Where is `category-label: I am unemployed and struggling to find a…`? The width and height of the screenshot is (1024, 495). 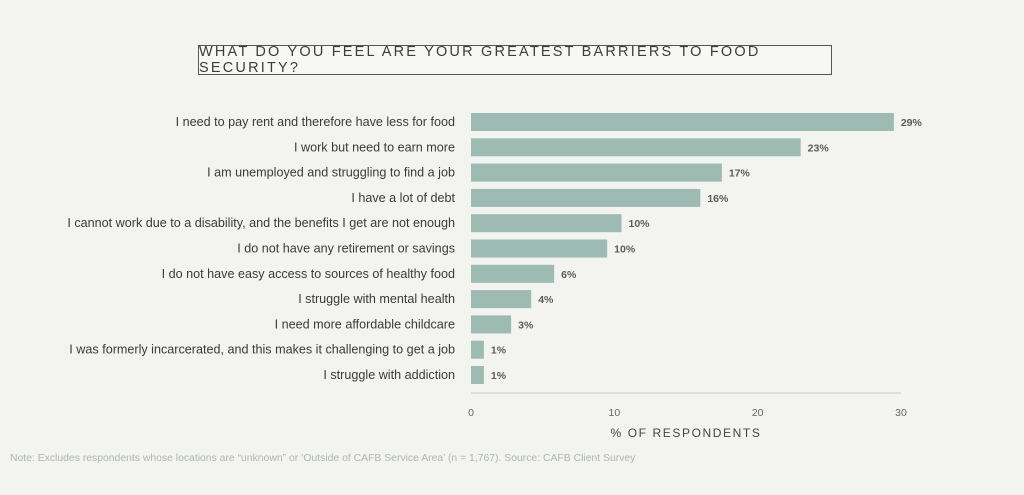 category-label: I am unemployed and struggling to find a… is located at coordinates (331, 173).